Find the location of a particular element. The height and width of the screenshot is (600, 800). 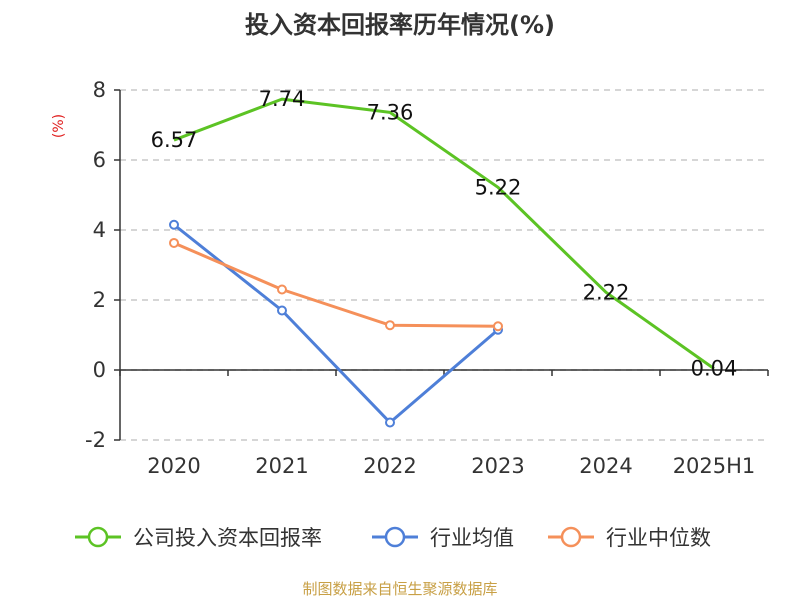

x-tick-label: 2022 is located at coordinates (389, 466).